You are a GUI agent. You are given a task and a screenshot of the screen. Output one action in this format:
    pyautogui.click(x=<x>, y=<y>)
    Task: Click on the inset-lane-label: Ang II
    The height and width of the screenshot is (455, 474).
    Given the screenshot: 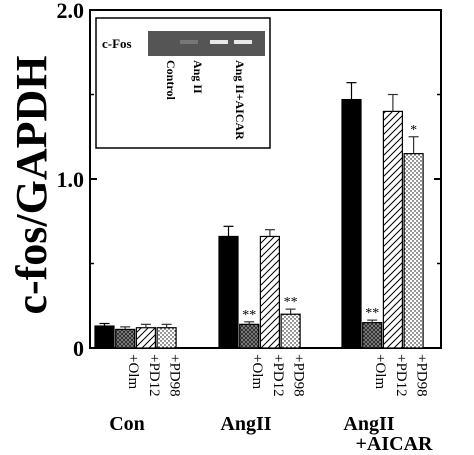 What is the action you would take?
    pyautogui.click(x=198, y=77)
    